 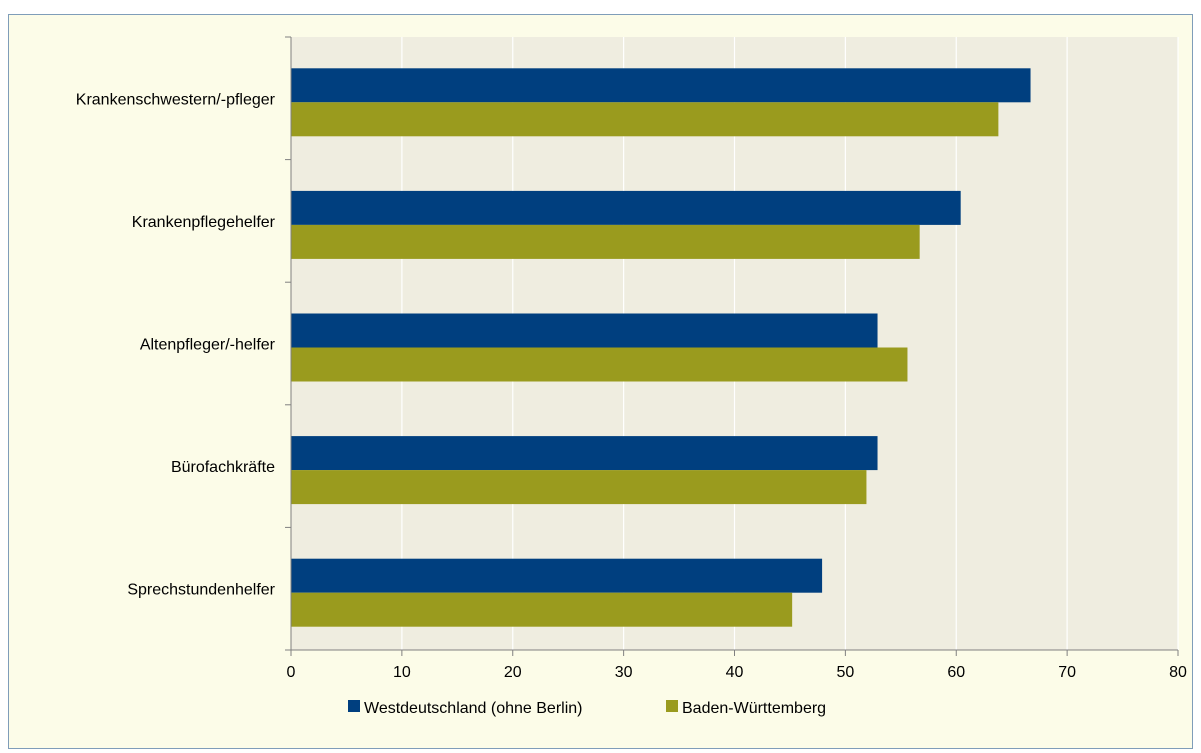 What do you see at coordinates (1178, 672) in the screenshot?
I see `x-tick-label: 80` at bounding box center [1178, 672].